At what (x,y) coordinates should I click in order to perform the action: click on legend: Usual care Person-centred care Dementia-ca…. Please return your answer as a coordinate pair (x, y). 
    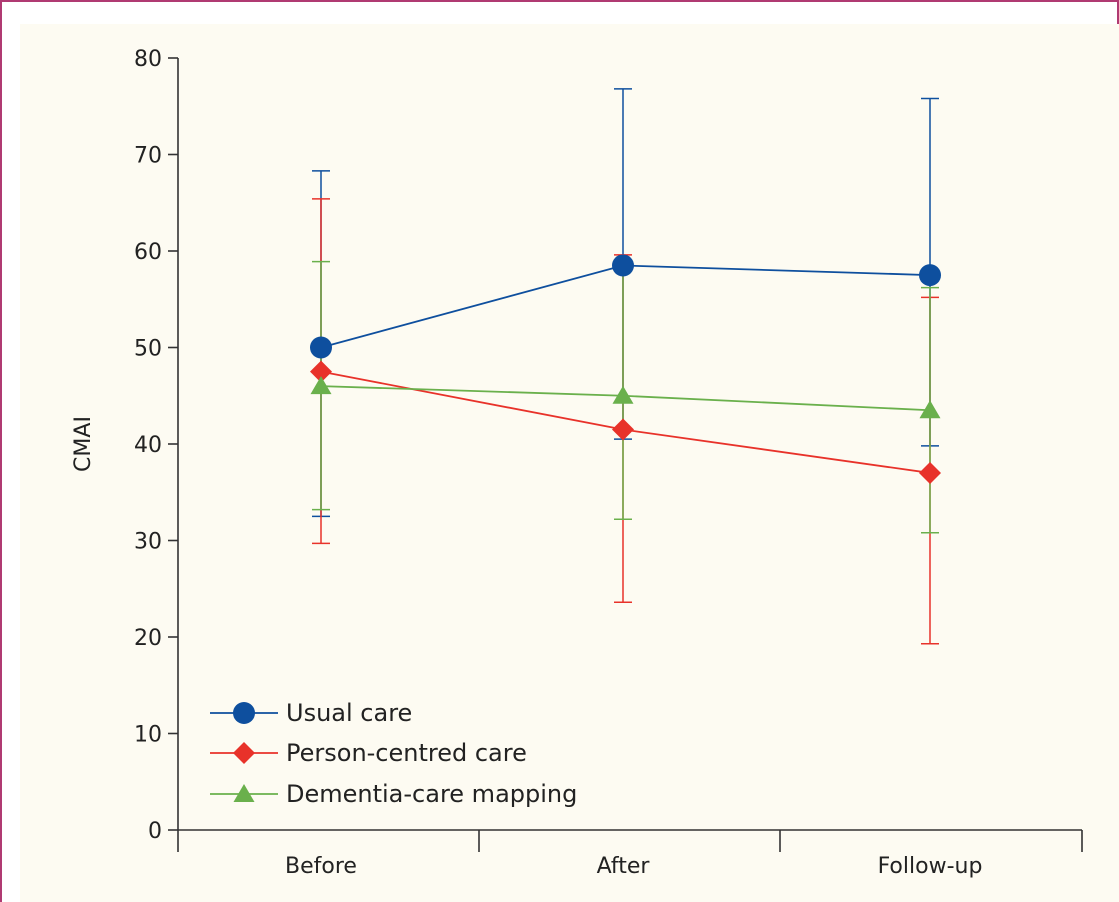
    Looking at the image, I should click on (393, 753).